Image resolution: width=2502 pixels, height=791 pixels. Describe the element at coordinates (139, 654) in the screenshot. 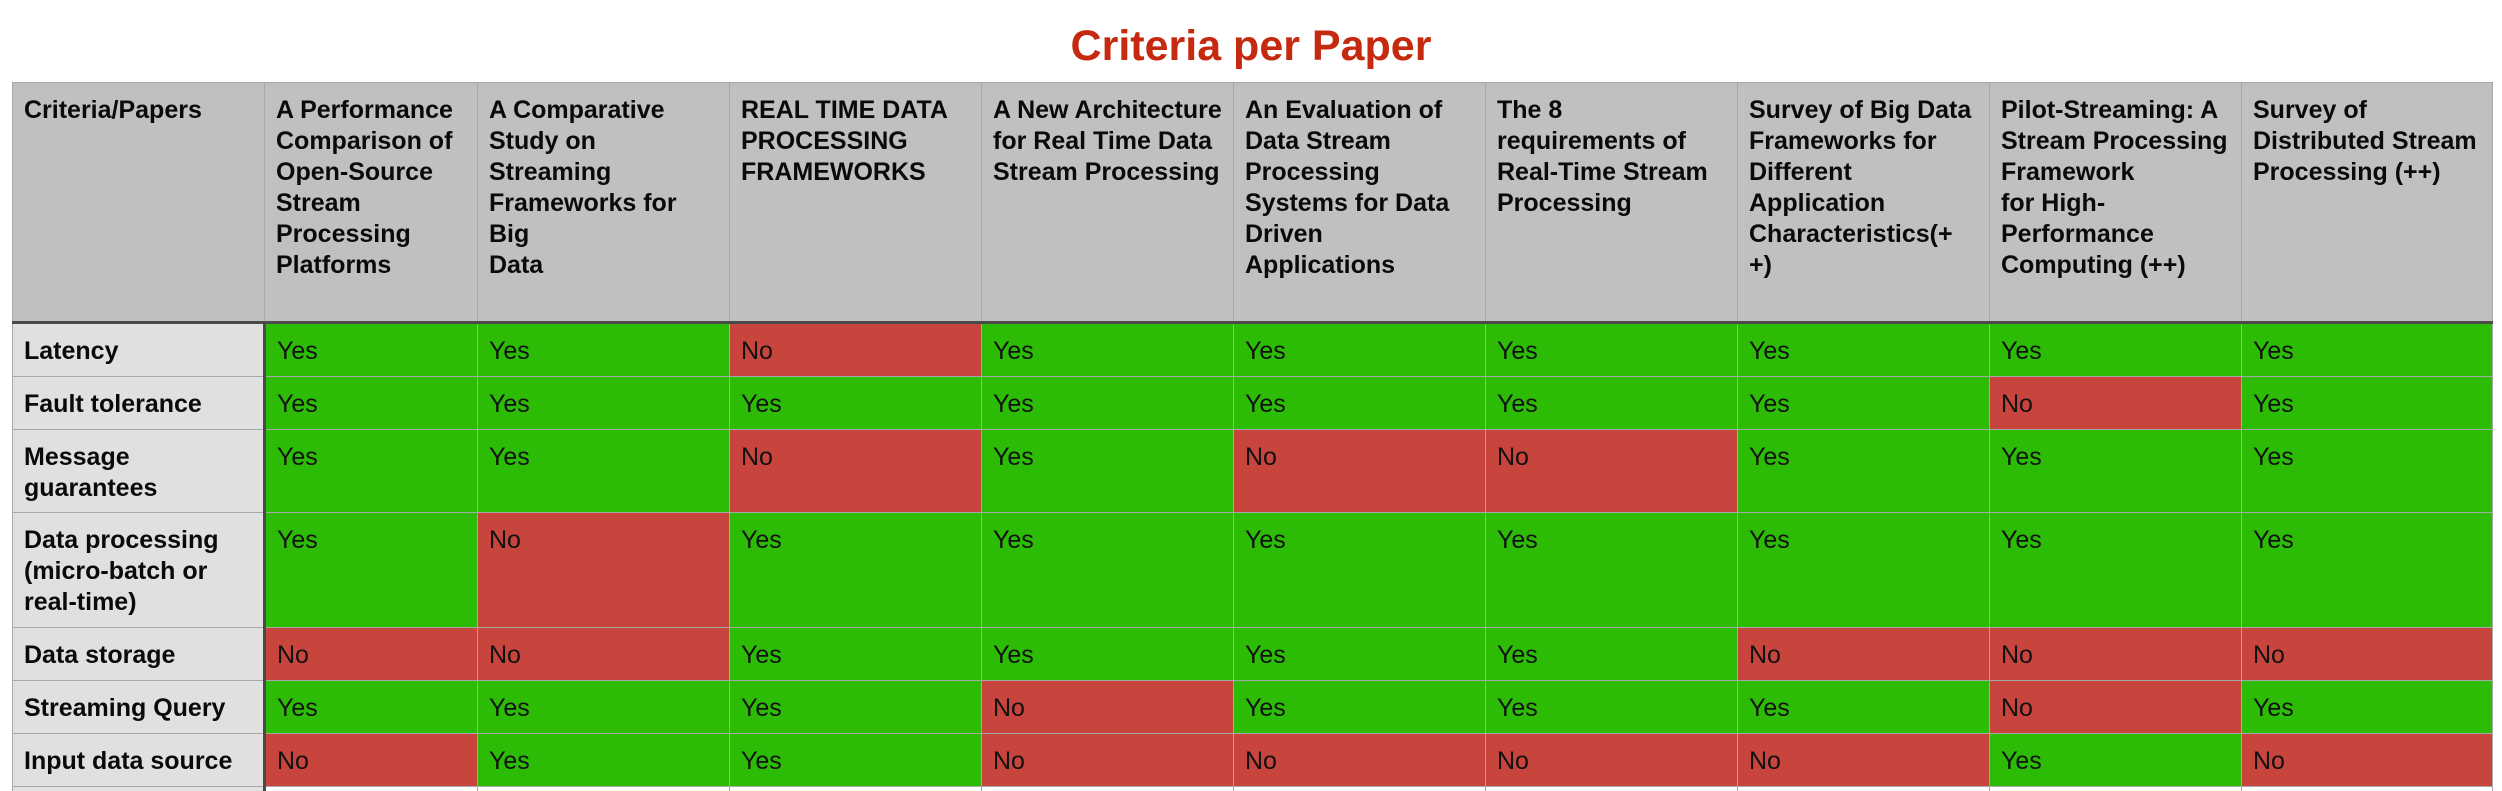

I see `criterion-label: Data storage` at that location.